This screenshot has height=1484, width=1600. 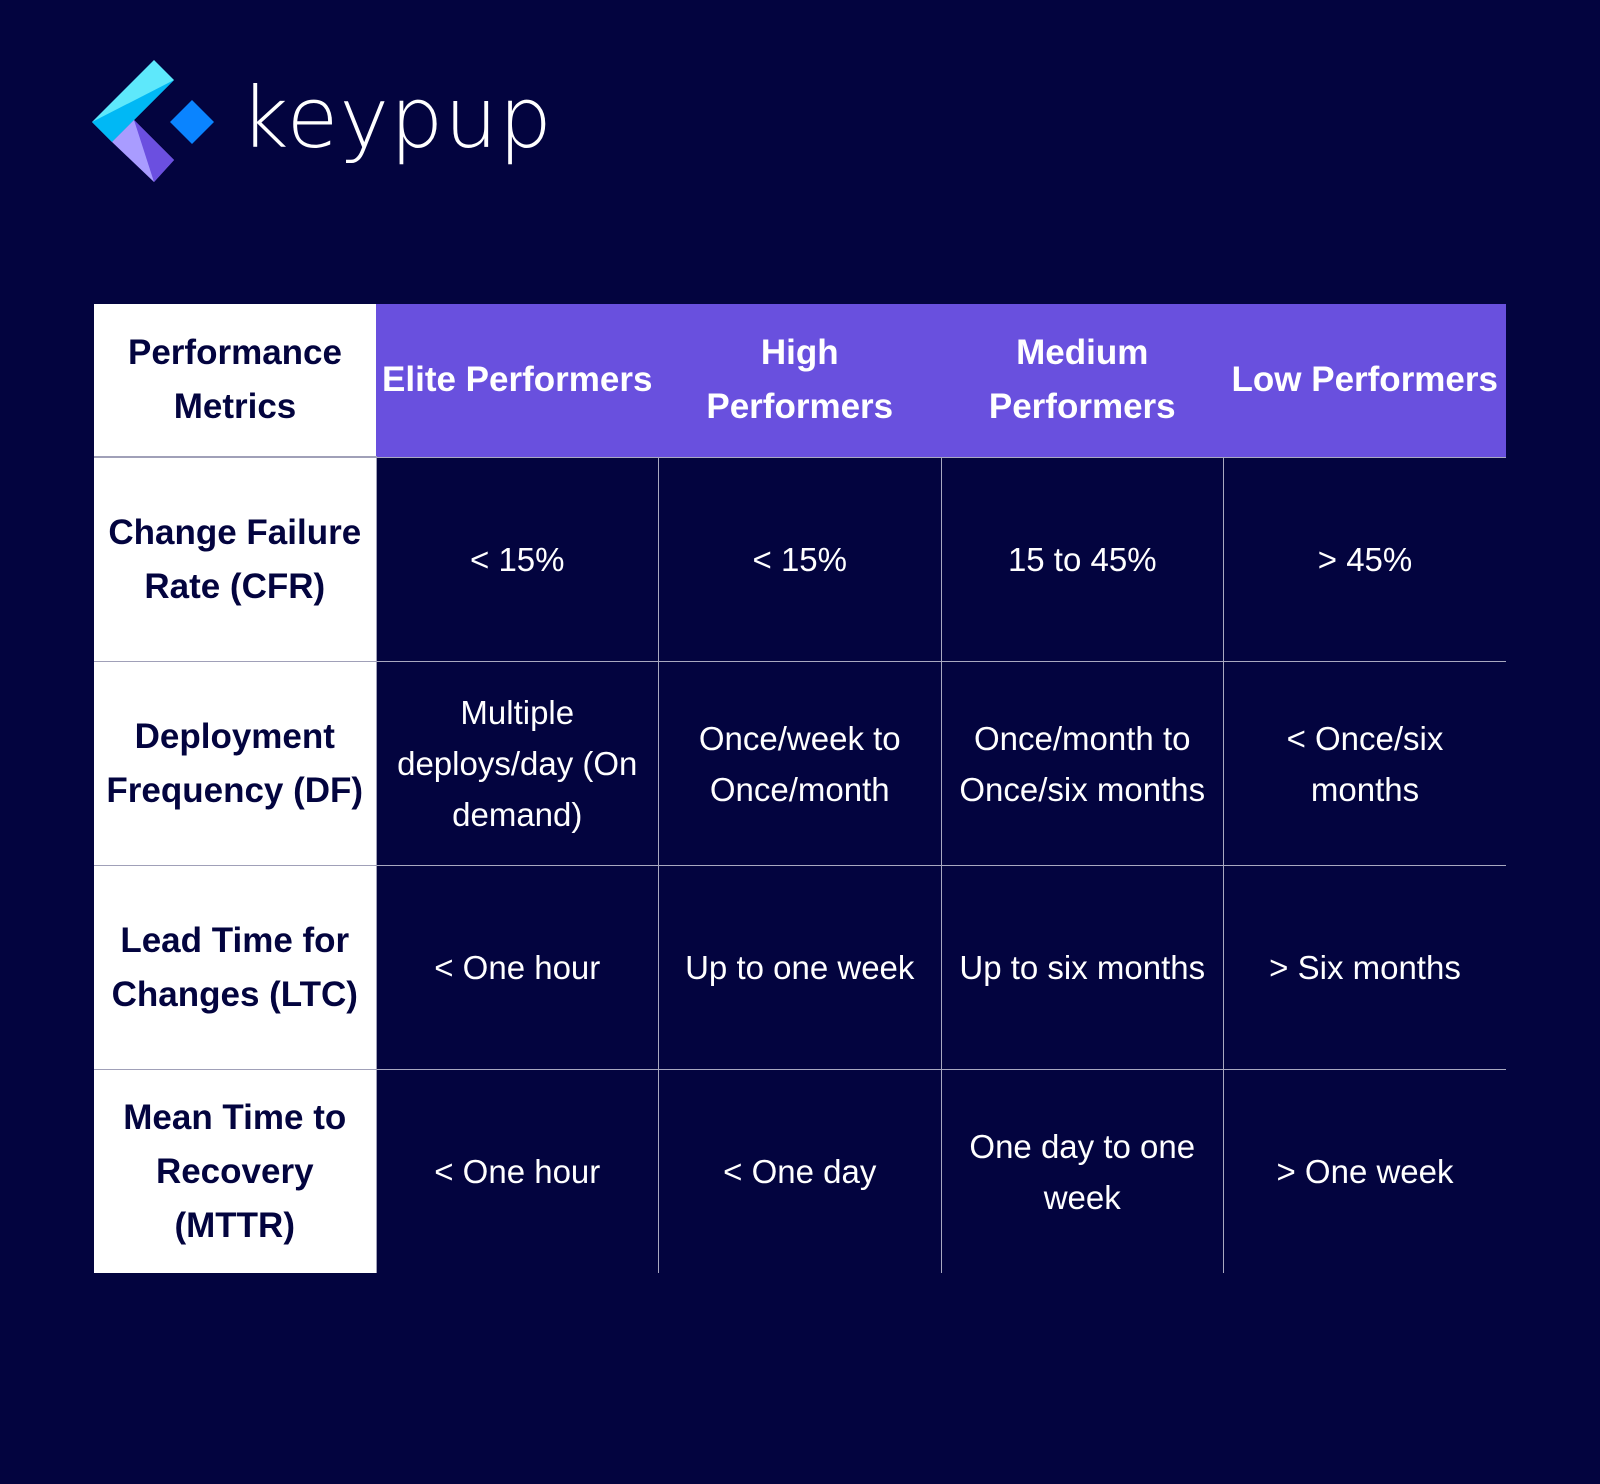 I want to click on table-cell: < One day, so click(x=800, y=1171).